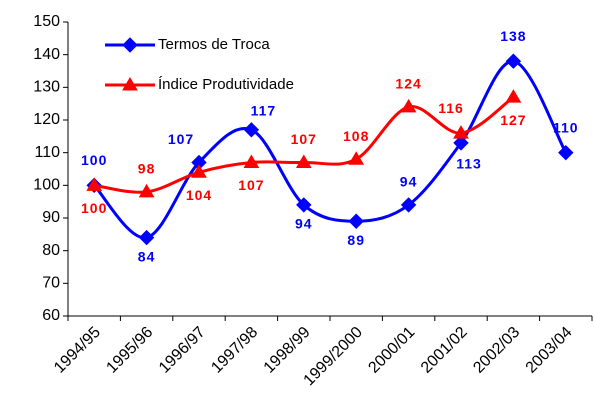 This screenshot has width=594, height=417. Describe the element at coordinates (46, 54) in the screenshot. I see `y-tick-label: 140` at that location.